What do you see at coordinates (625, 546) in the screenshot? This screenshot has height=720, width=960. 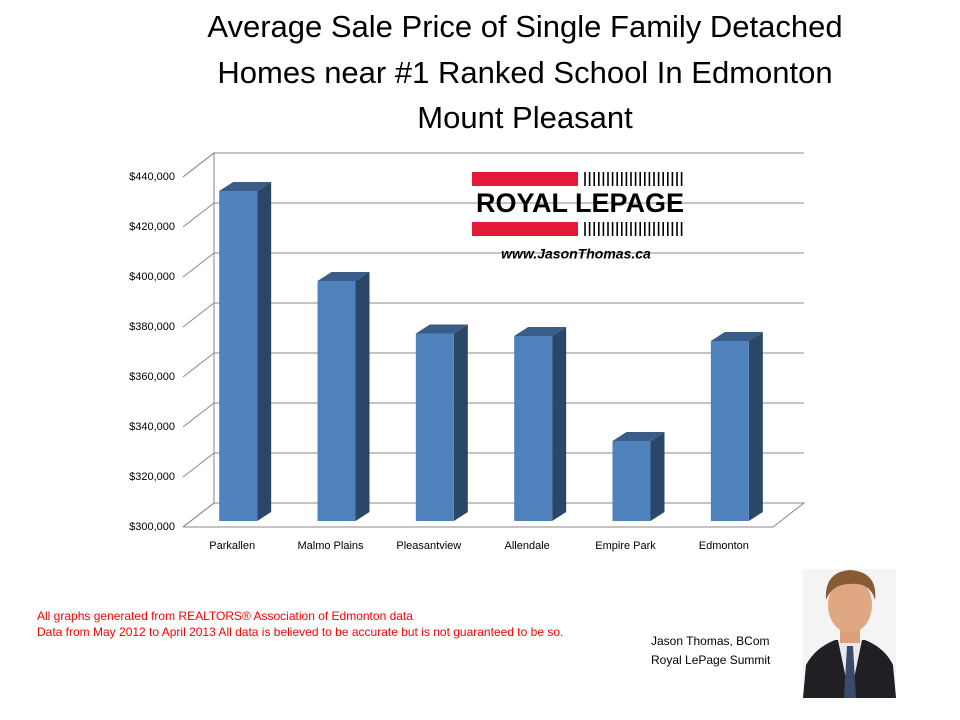 I see `x-tick-label: Empire Park` at bounding box center [625, 546].